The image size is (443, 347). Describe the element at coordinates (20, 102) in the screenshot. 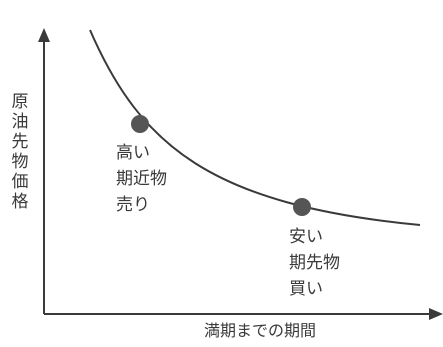

I see `y-axis-label-char: 原` at that location.